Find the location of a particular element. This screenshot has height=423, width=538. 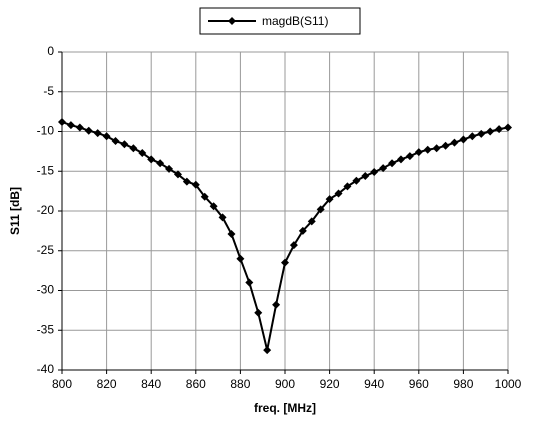

legend-label: magdB(S11) is located at coordinates (295, 21).